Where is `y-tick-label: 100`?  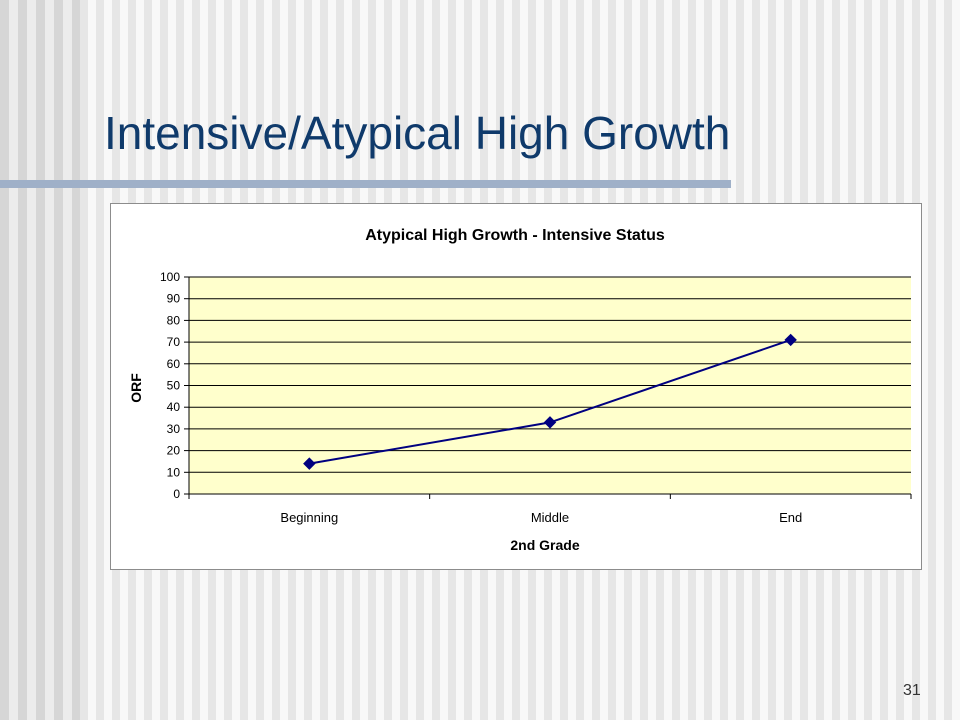 y-tick-label: 100 is located at coordinates (170, 277).